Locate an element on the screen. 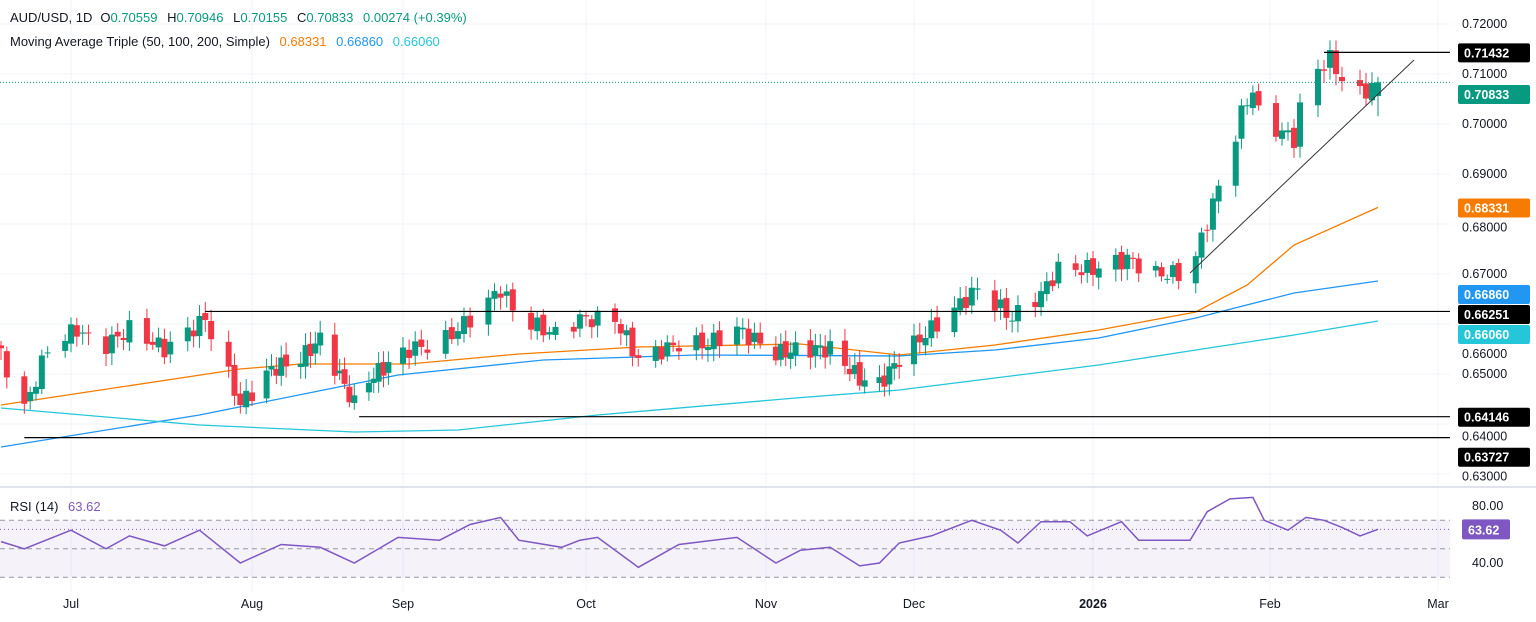 Image resolution: width=1536 pixels, height=622 pixels. rsi-tick-label: 80.00 is located at coordinates (1487, 506).